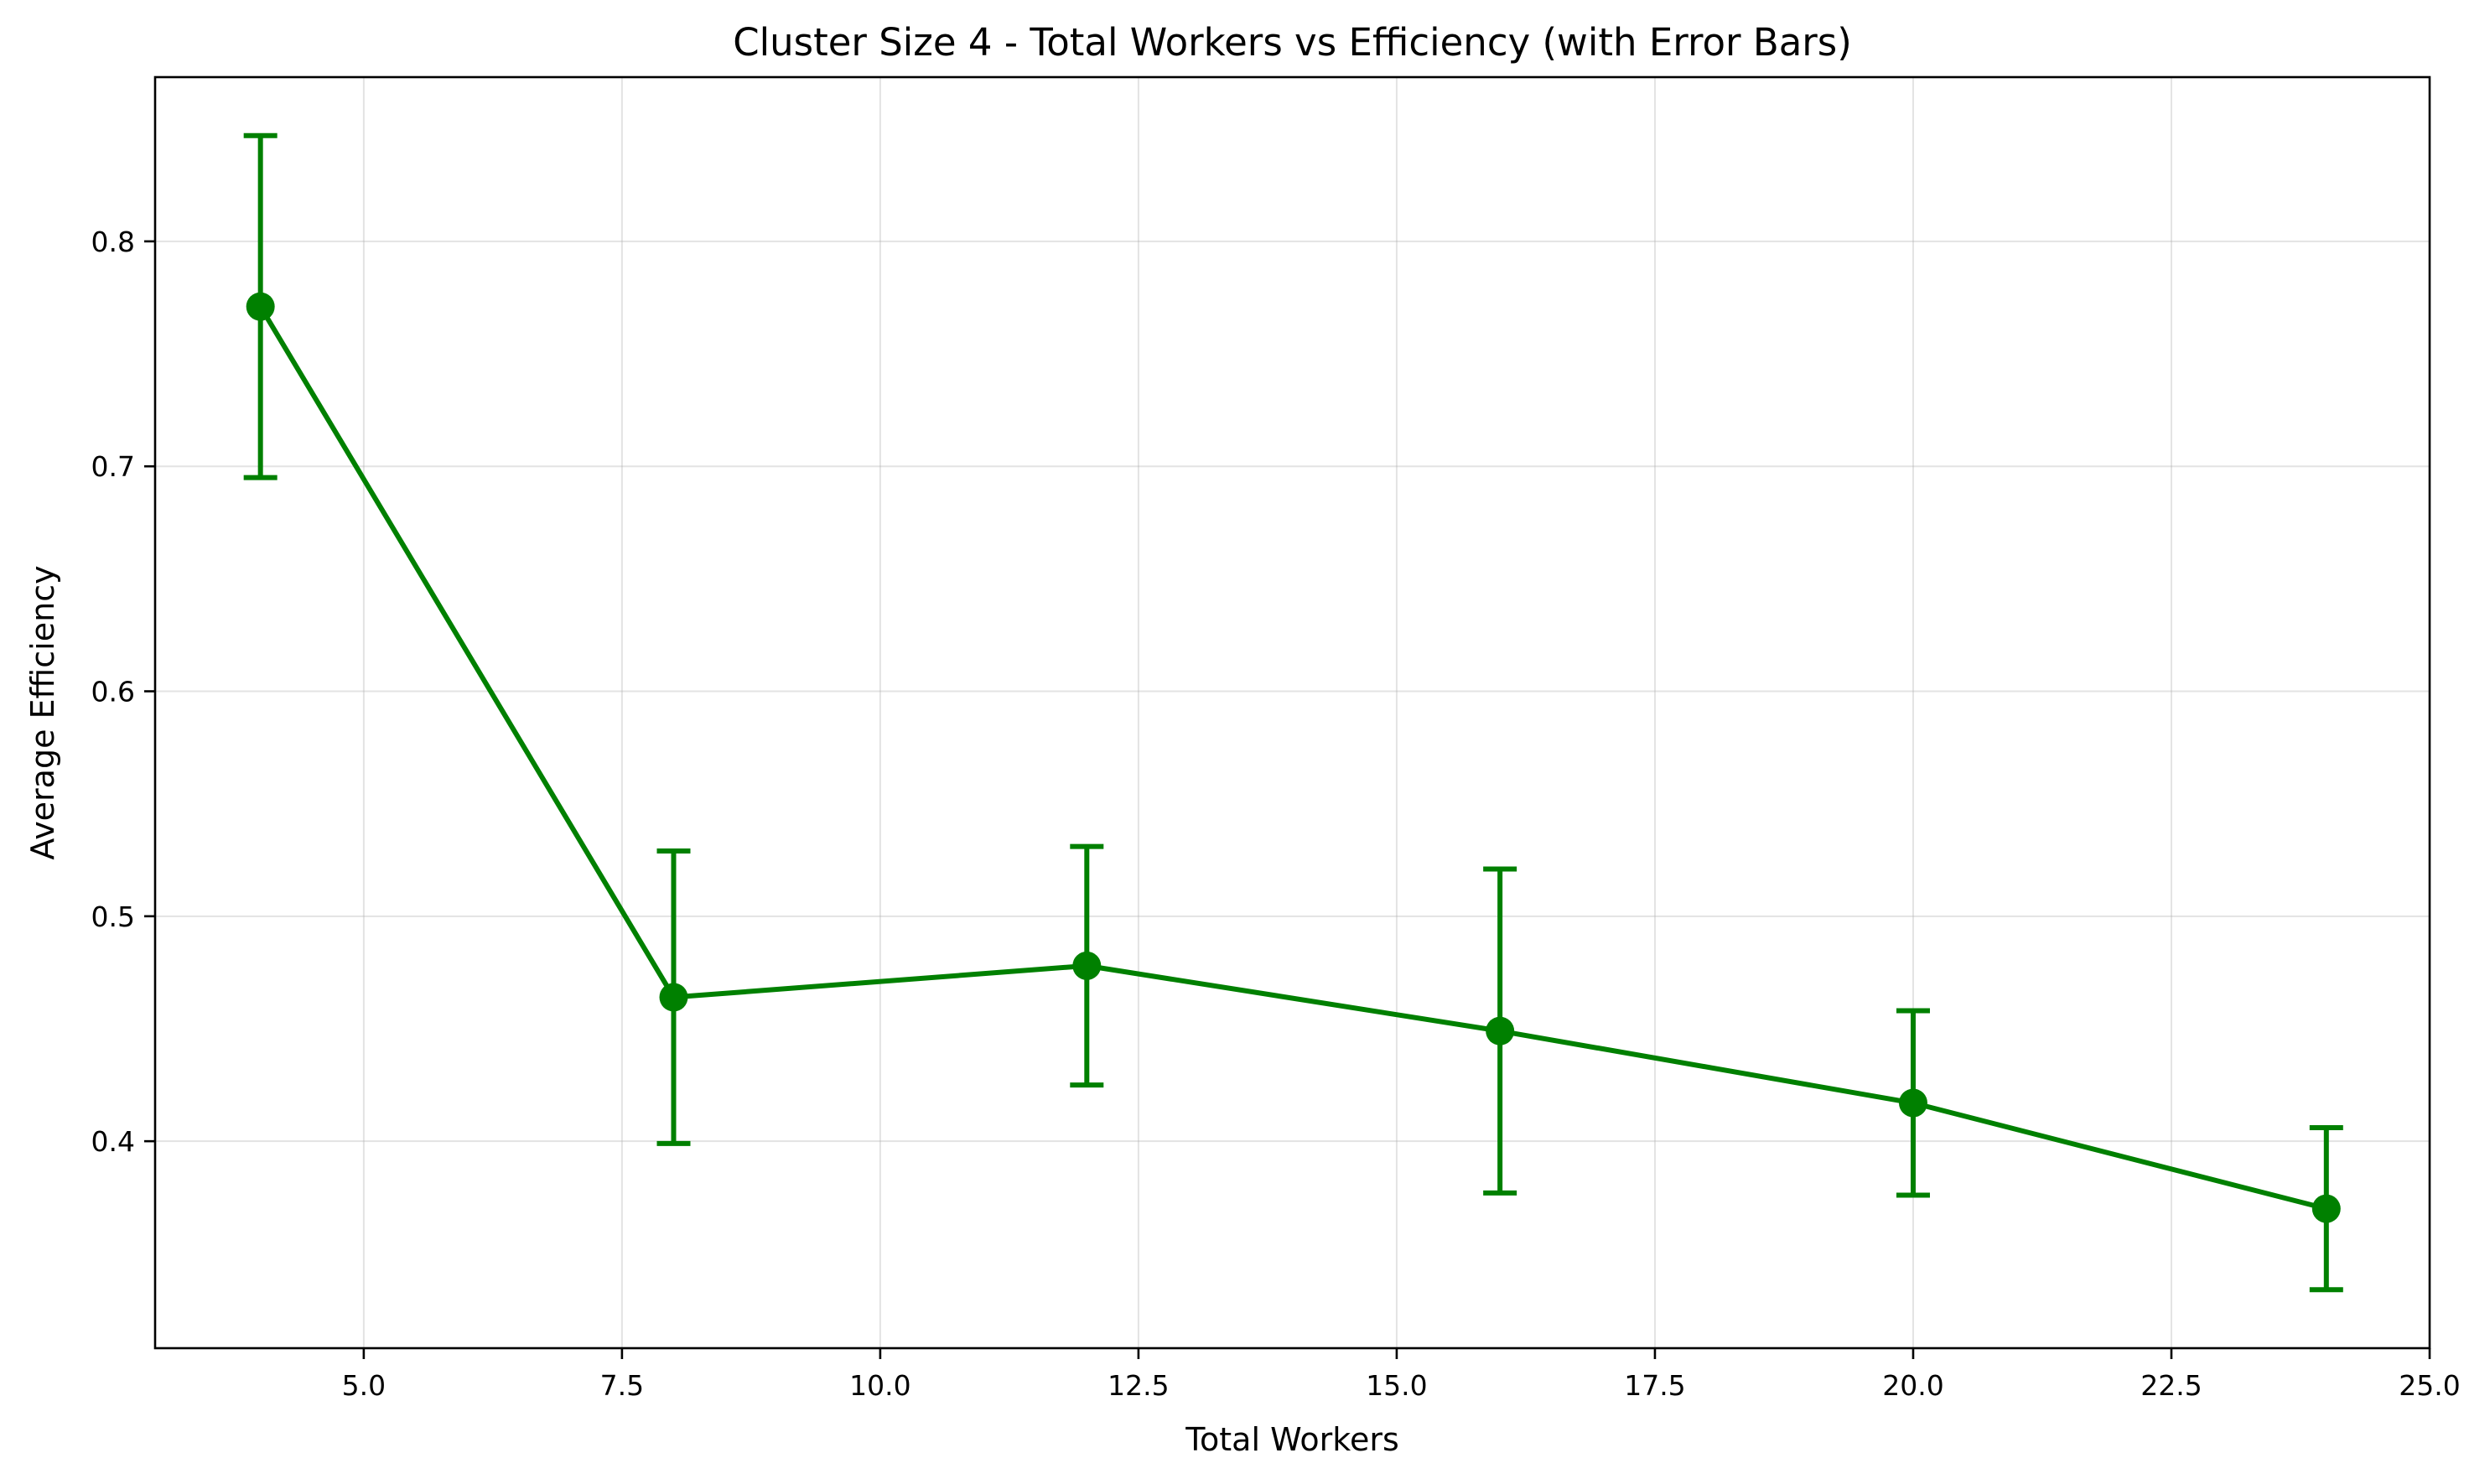  I want to click on x-tick-label: 5.0, so click(364, 1385).